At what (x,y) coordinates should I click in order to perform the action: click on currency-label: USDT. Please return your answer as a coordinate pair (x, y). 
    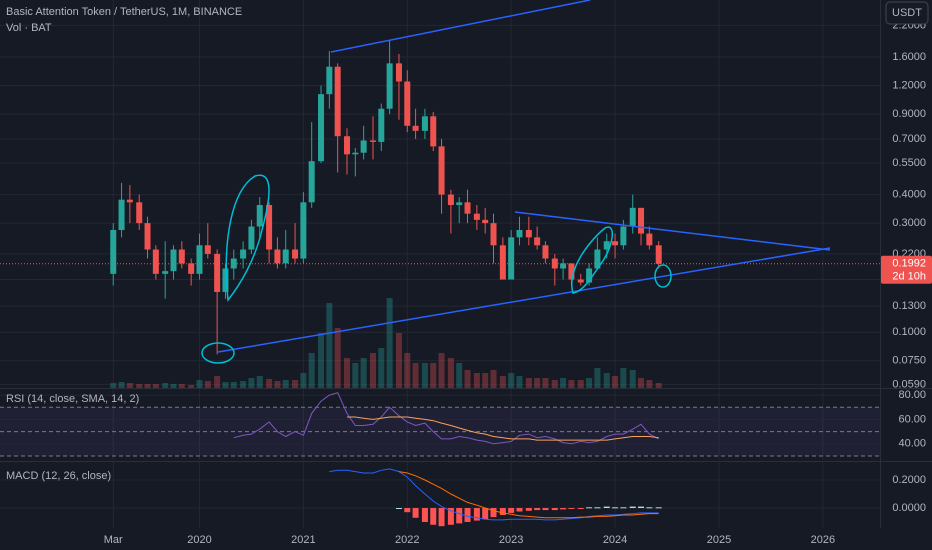
    Looking at the image, I should click on (907, 13).